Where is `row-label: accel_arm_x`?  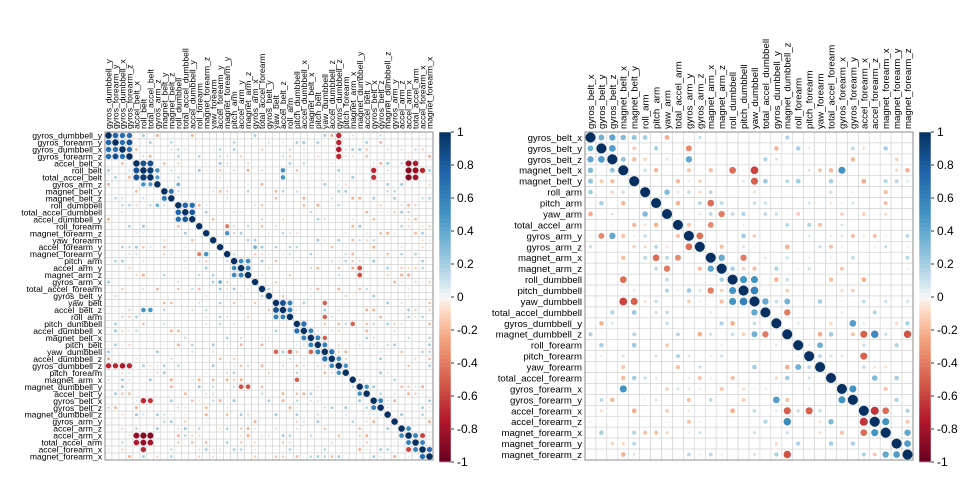
row-label: accel_arm_x is located at coordinates (77, 436).